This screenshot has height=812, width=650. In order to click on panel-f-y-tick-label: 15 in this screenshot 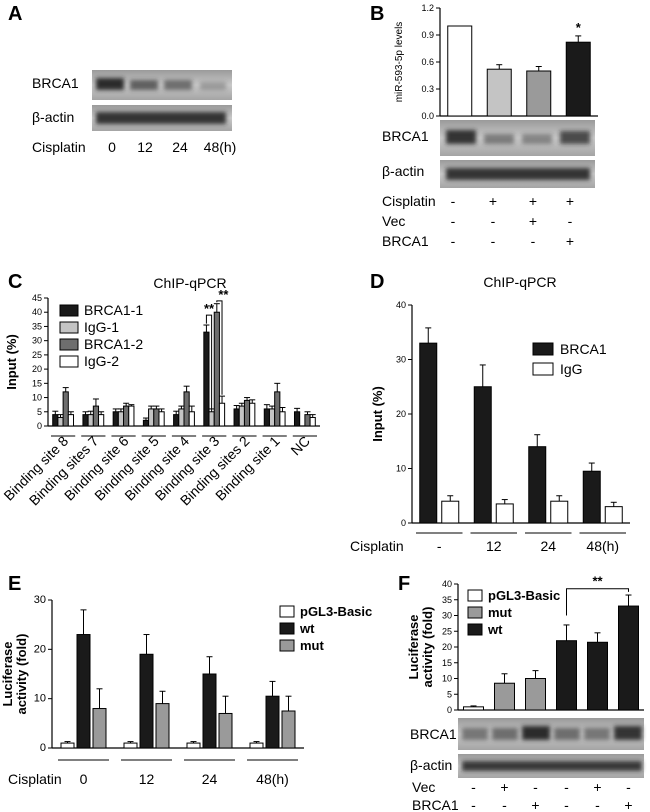, I will do `click(447, 663)`.